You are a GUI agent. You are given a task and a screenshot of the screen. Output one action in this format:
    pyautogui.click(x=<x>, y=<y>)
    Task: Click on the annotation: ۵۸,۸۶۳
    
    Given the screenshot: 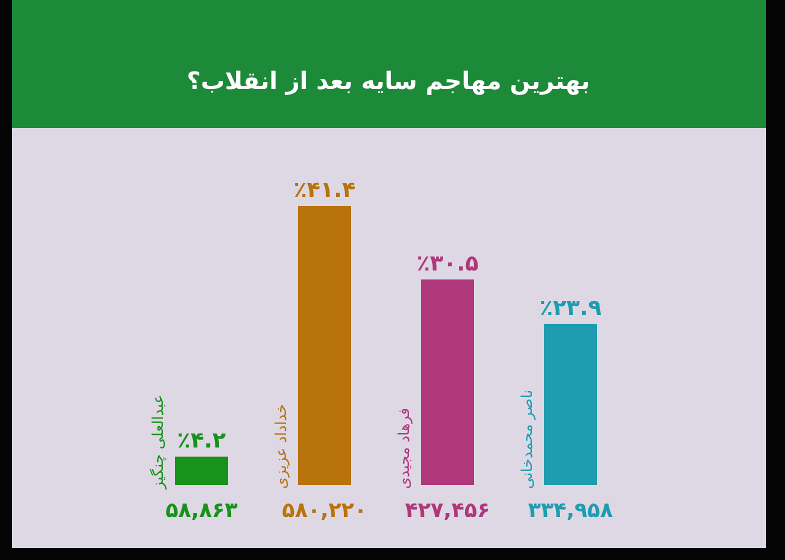 What is the action you would take?
    pyautogui.click(x=201, y=510)
    